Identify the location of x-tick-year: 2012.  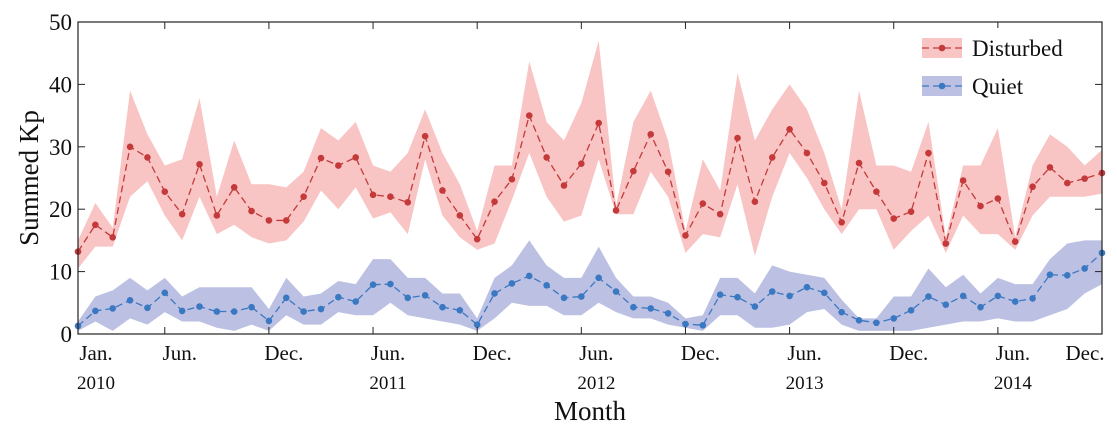
(596, 383).